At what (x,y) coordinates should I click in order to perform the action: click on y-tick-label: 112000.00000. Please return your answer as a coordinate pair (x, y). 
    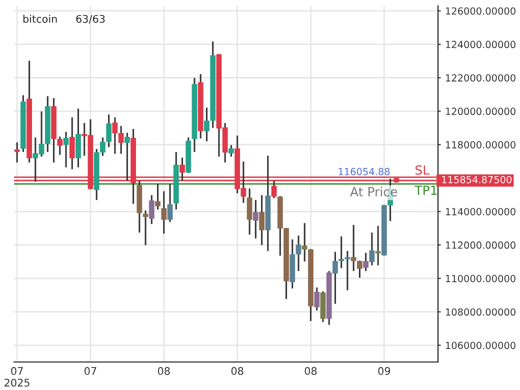
    Looking at the image, I should click on (481, 245).